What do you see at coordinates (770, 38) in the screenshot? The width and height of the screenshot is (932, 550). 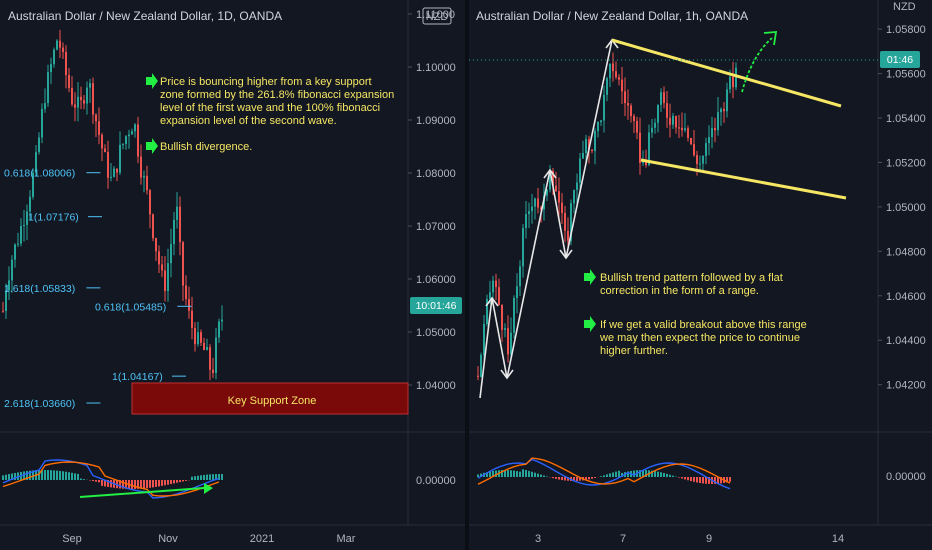 I see `breakout-arrow-icon` at bounding box center [770, 38].